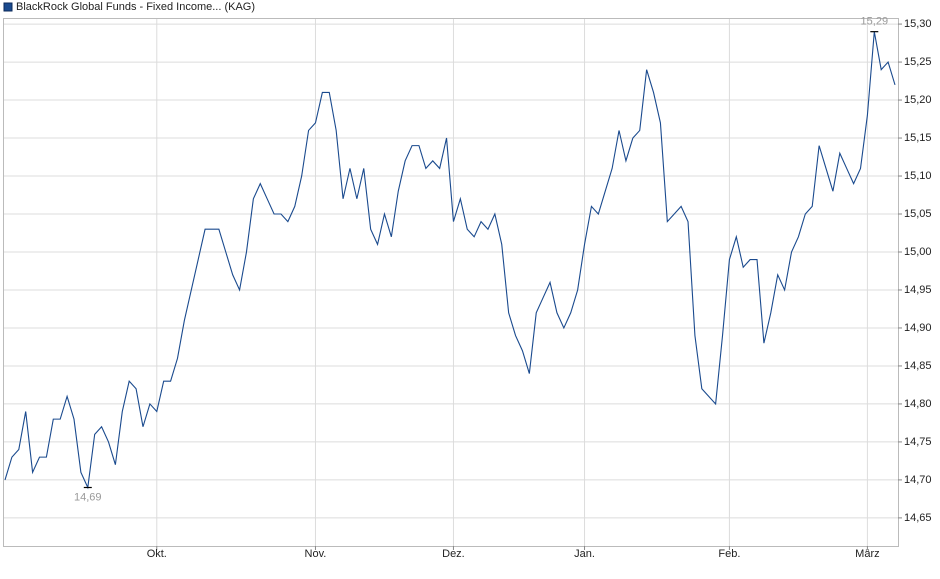 The width and height of the screenshot is (940, 579). I want to click on y-tick-label: 14,85, so click(918, 366).